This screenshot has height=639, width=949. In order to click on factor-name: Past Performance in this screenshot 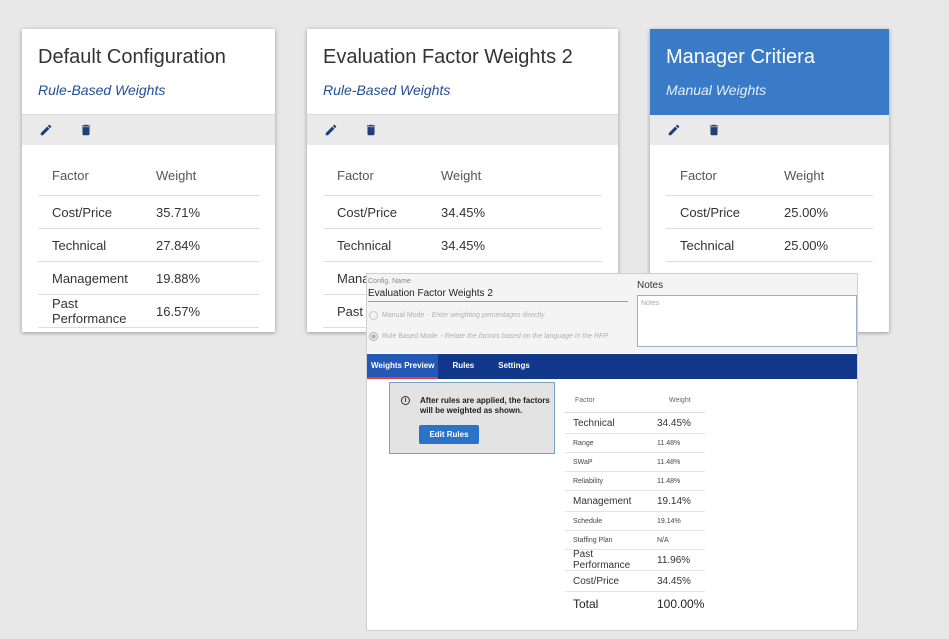, I will do `click(89, 311)`.